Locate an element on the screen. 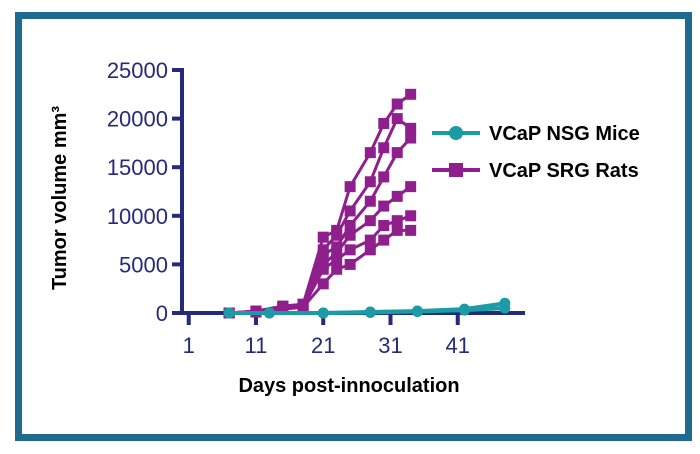  legend-label-rats: VCaP SRG Rats is located at coordinates (564, 171).